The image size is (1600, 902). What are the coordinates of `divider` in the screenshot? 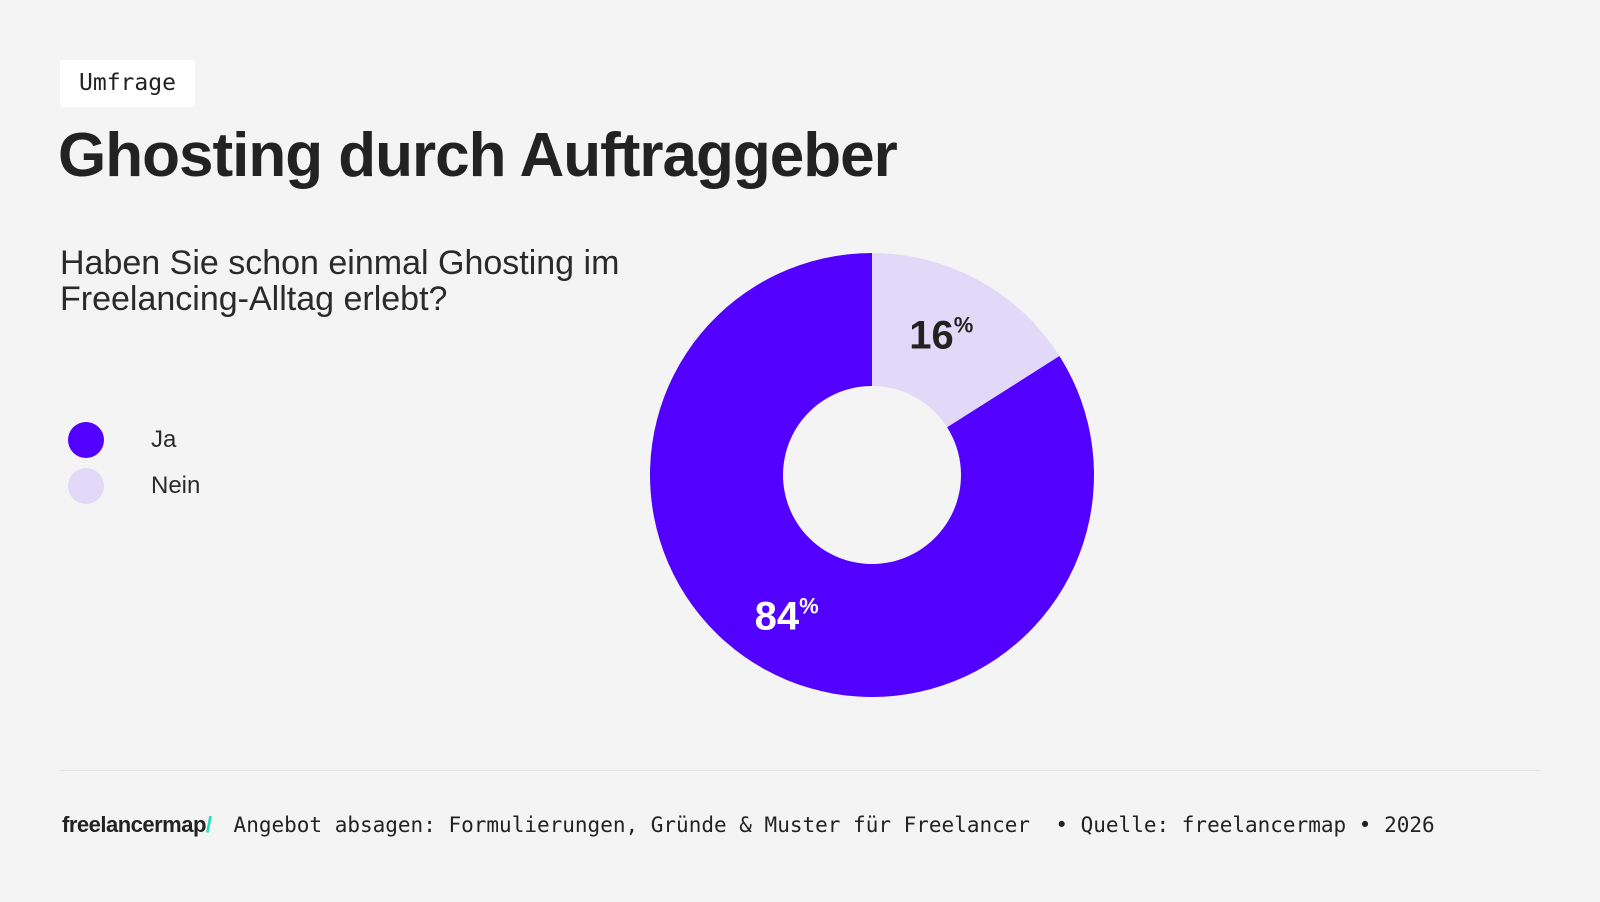 It's located at (800, 770).